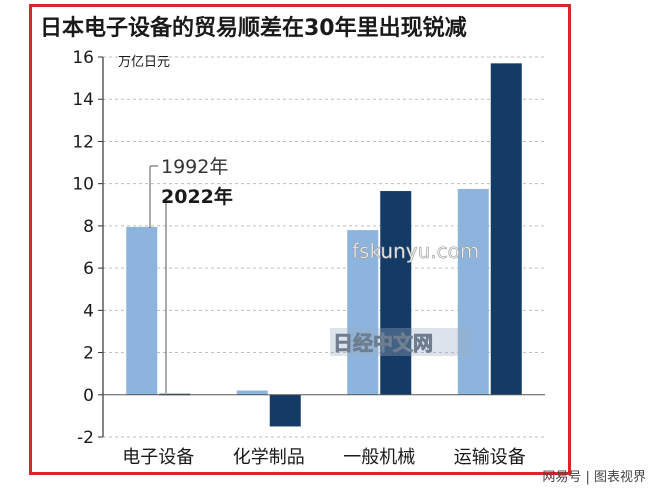 This screenshot has height=493, width=660. I want to click on y-tick-label: 4, so click(88, 311).